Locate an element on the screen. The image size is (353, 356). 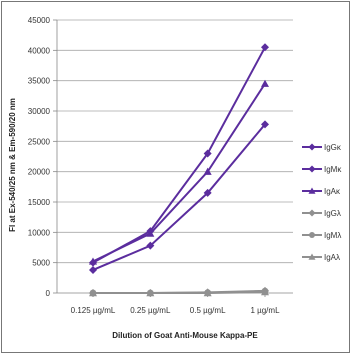
x-tick-label: 0.25 µg/mL is located at coordinates (150, 310).